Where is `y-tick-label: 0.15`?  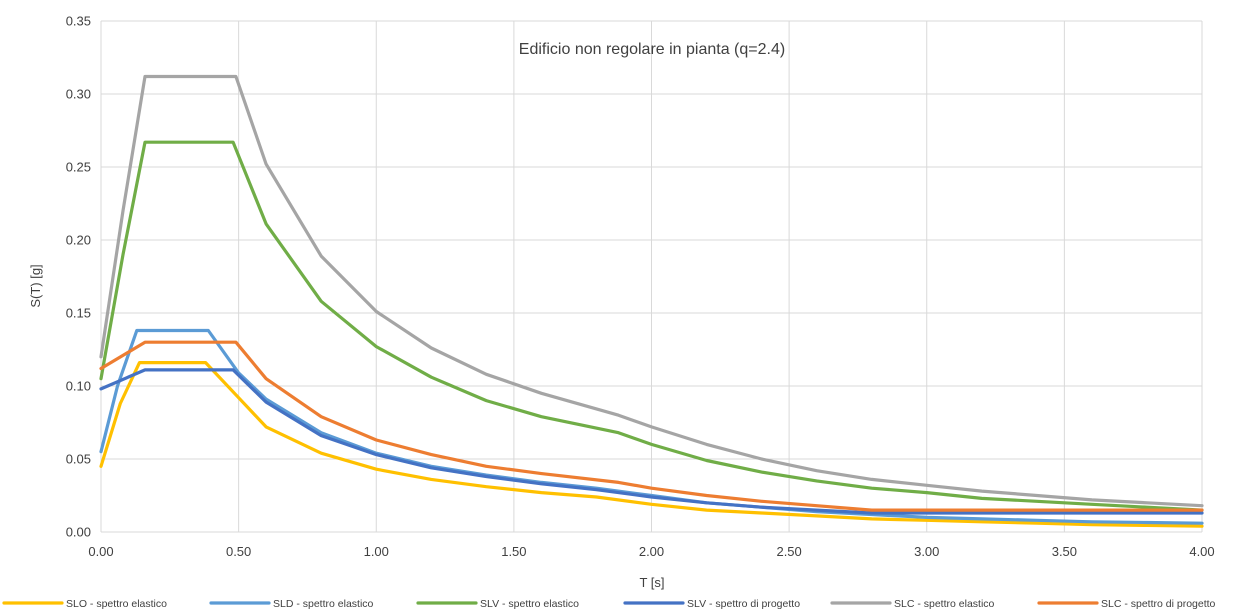
y-tick-label: 0.15 is located at coordinates (78, 313).